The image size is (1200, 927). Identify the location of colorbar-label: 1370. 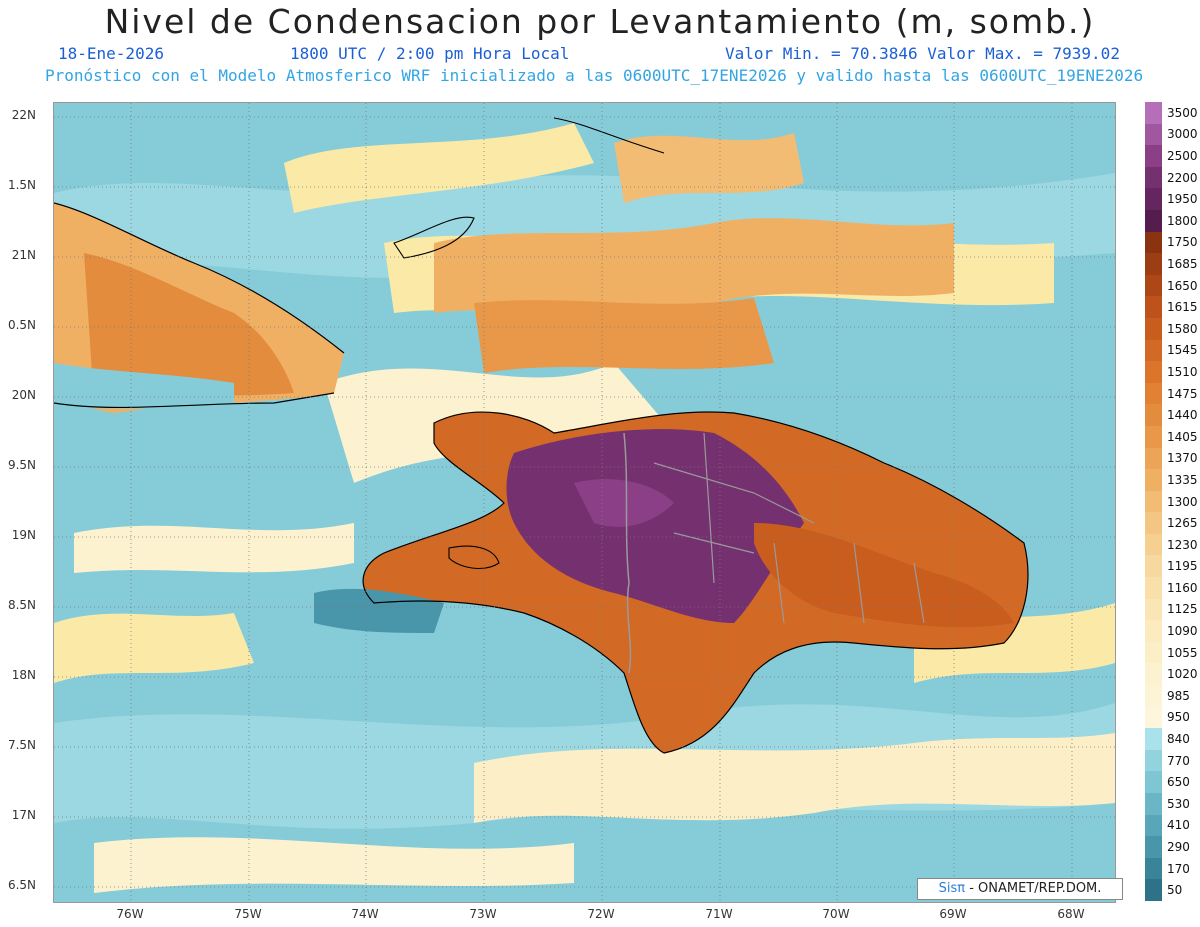
(1182, 458).